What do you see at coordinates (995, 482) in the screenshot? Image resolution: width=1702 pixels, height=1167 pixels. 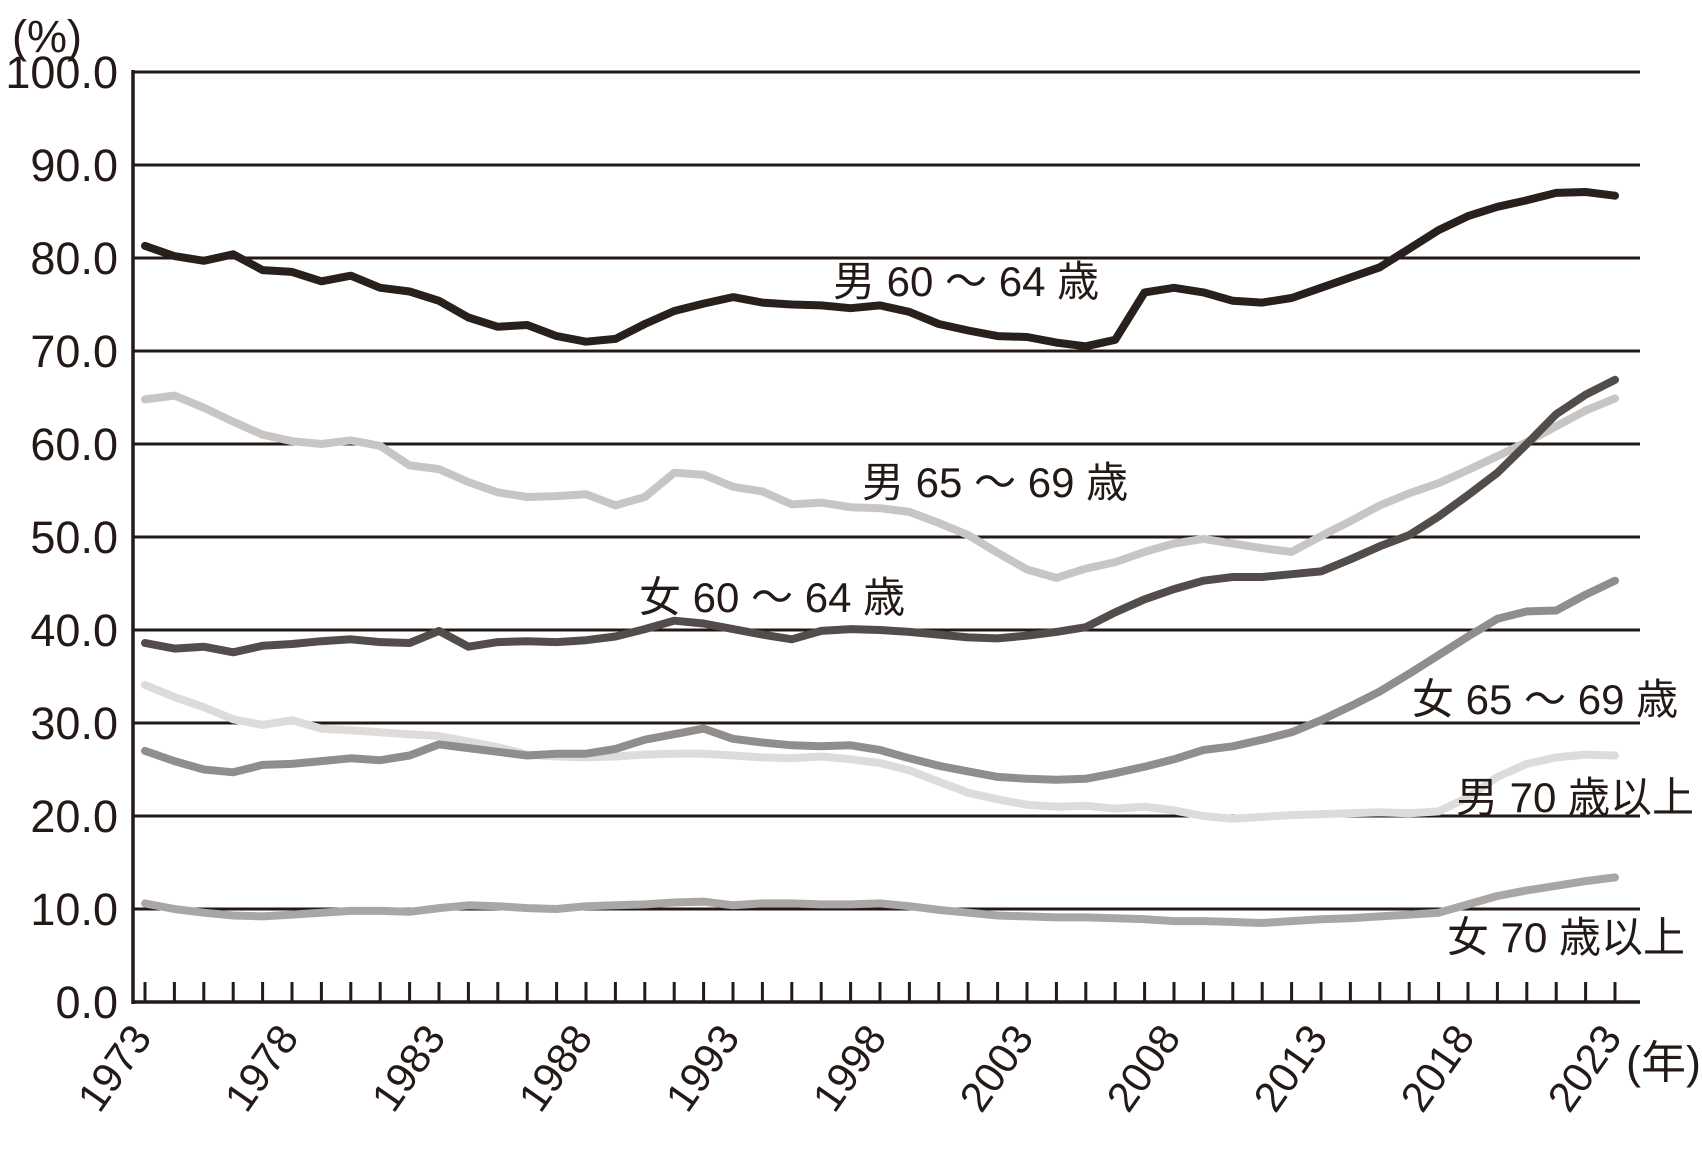 I see `series-label-men-65-69: 男 65 ～ 69 歳` at bounding box center [995, 482].